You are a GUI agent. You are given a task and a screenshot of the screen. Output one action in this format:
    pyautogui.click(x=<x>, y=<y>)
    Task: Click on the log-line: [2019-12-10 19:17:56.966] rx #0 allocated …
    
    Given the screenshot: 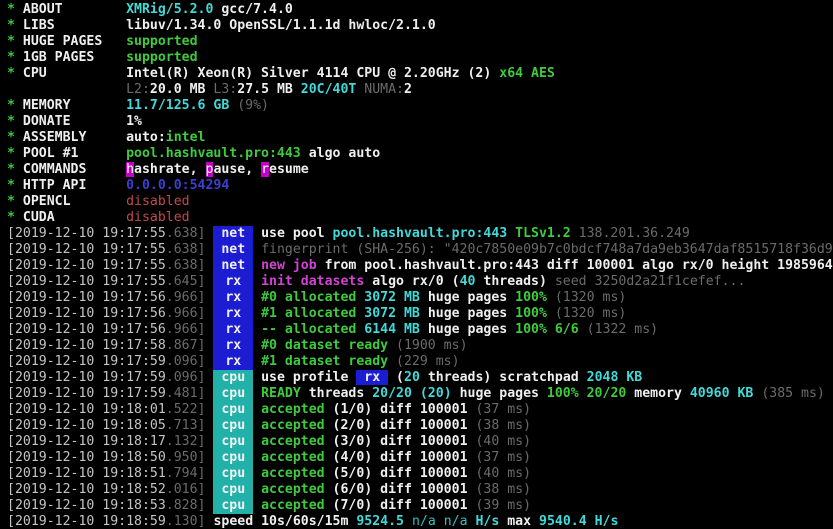 What is the action you would take?
    pyautogui.click(x=420, y=298)
    